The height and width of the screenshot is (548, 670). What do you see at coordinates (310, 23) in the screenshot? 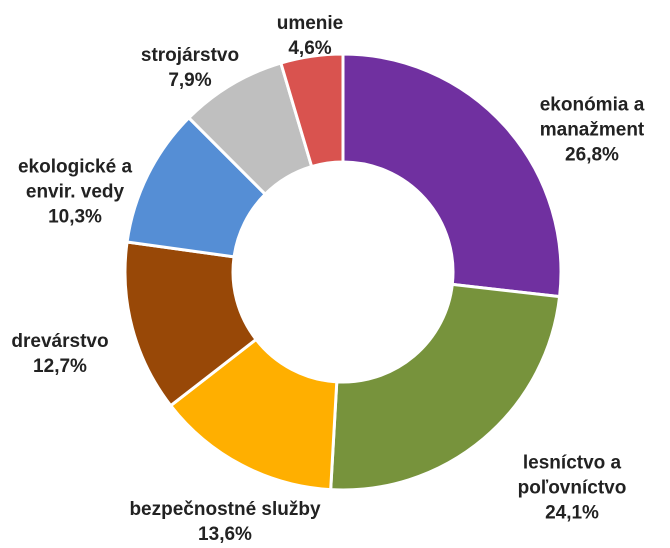
I see `category-label: umenie` at bounding box center [310, 23].